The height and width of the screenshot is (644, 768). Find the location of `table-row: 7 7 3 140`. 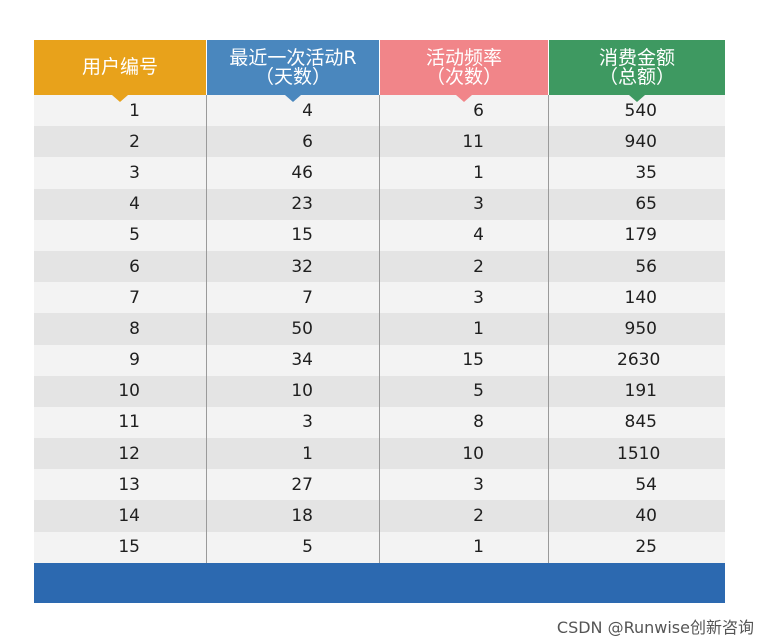

table-row: 7 7 3 140 is located at coordinates (379, 298).